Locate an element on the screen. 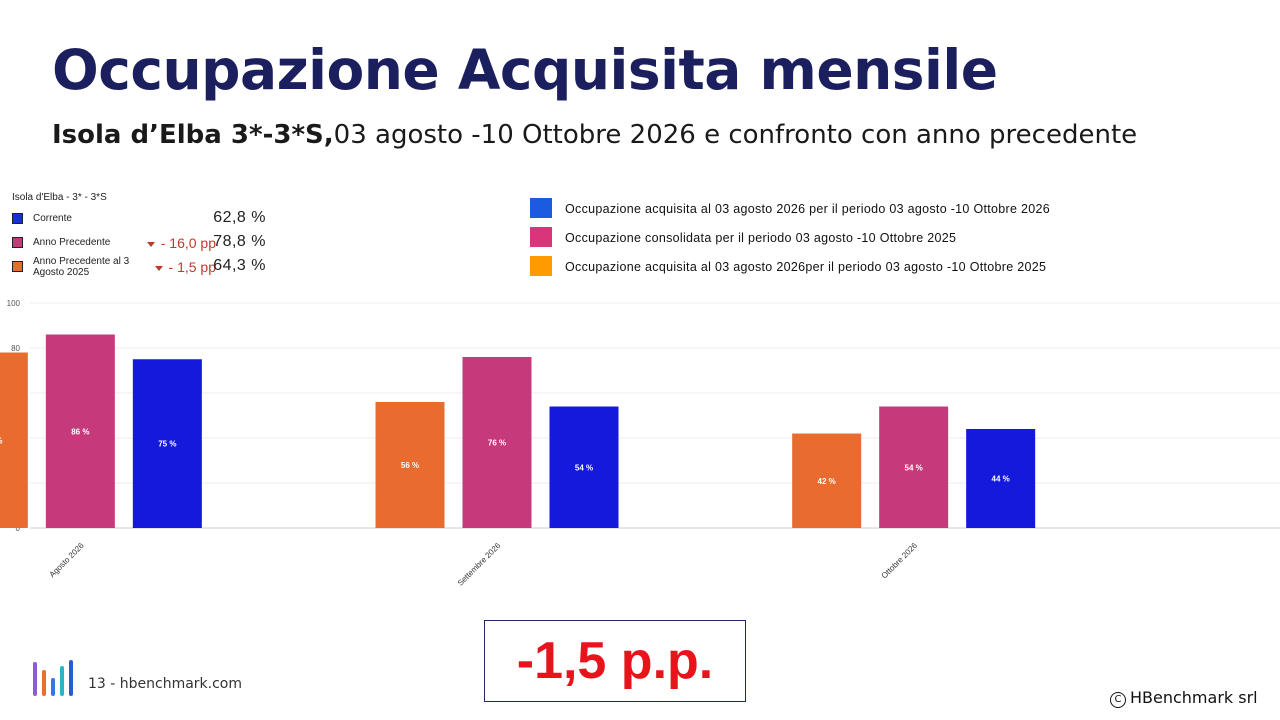 The image size is (1280, 720). x-tick-label: Settembre 2026 is located at coordinates (479, 564).